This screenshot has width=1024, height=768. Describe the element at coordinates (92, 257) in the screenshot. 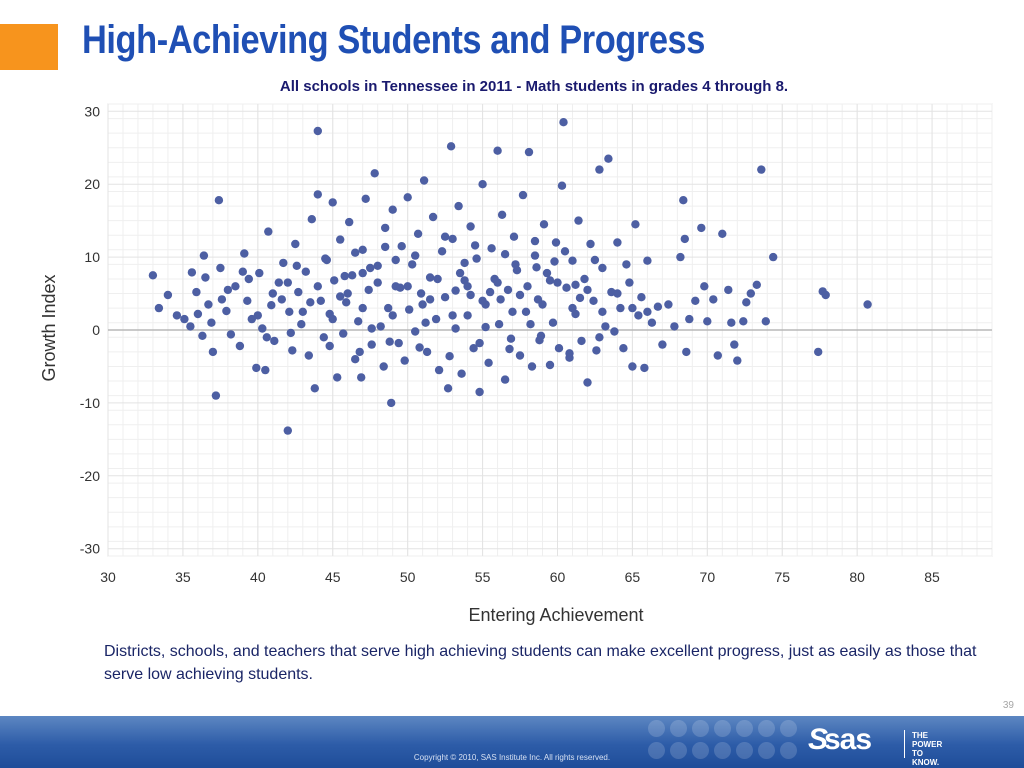

I see `y-tick-label: 10` at that location.